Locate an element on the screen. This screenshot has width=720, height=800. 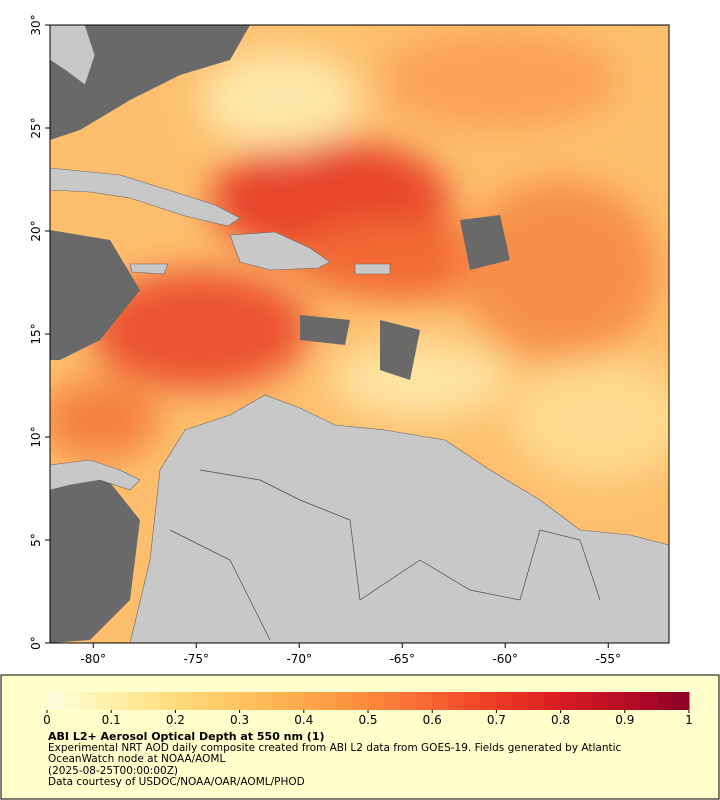
colorbar-tick-label: 0.2 is located at coordinates (175, 720).